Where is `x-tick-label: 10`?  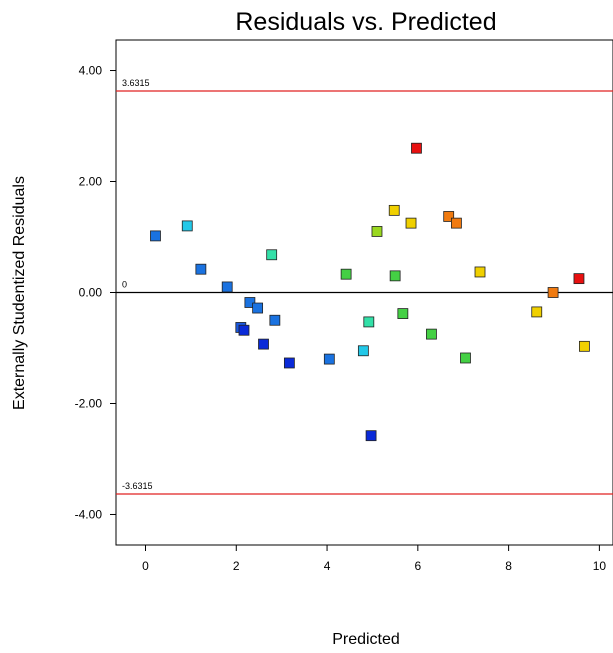
x-tick-label: 10 is located at coordinates (600, 566).